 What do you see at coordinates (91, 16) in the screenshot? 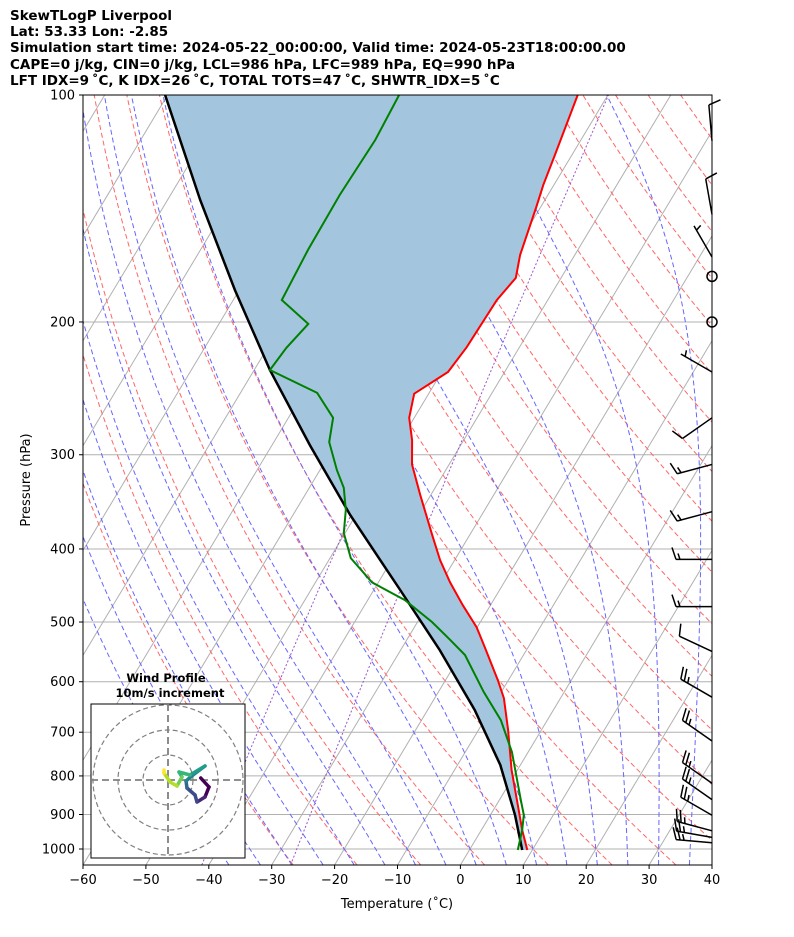
I see `title-station: SkewTLogP Liverpool` at bounding box center [91, 16].